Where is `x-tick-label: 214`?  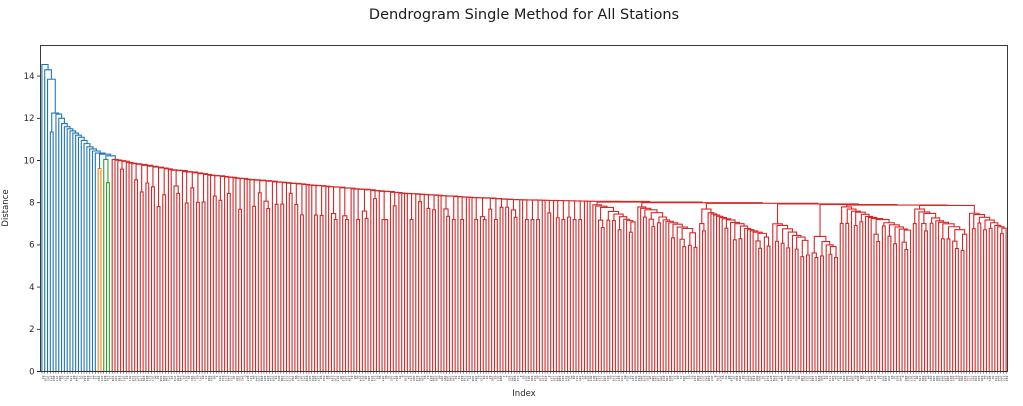
x-tick-label: 214 is located at coordinates (417, 379).